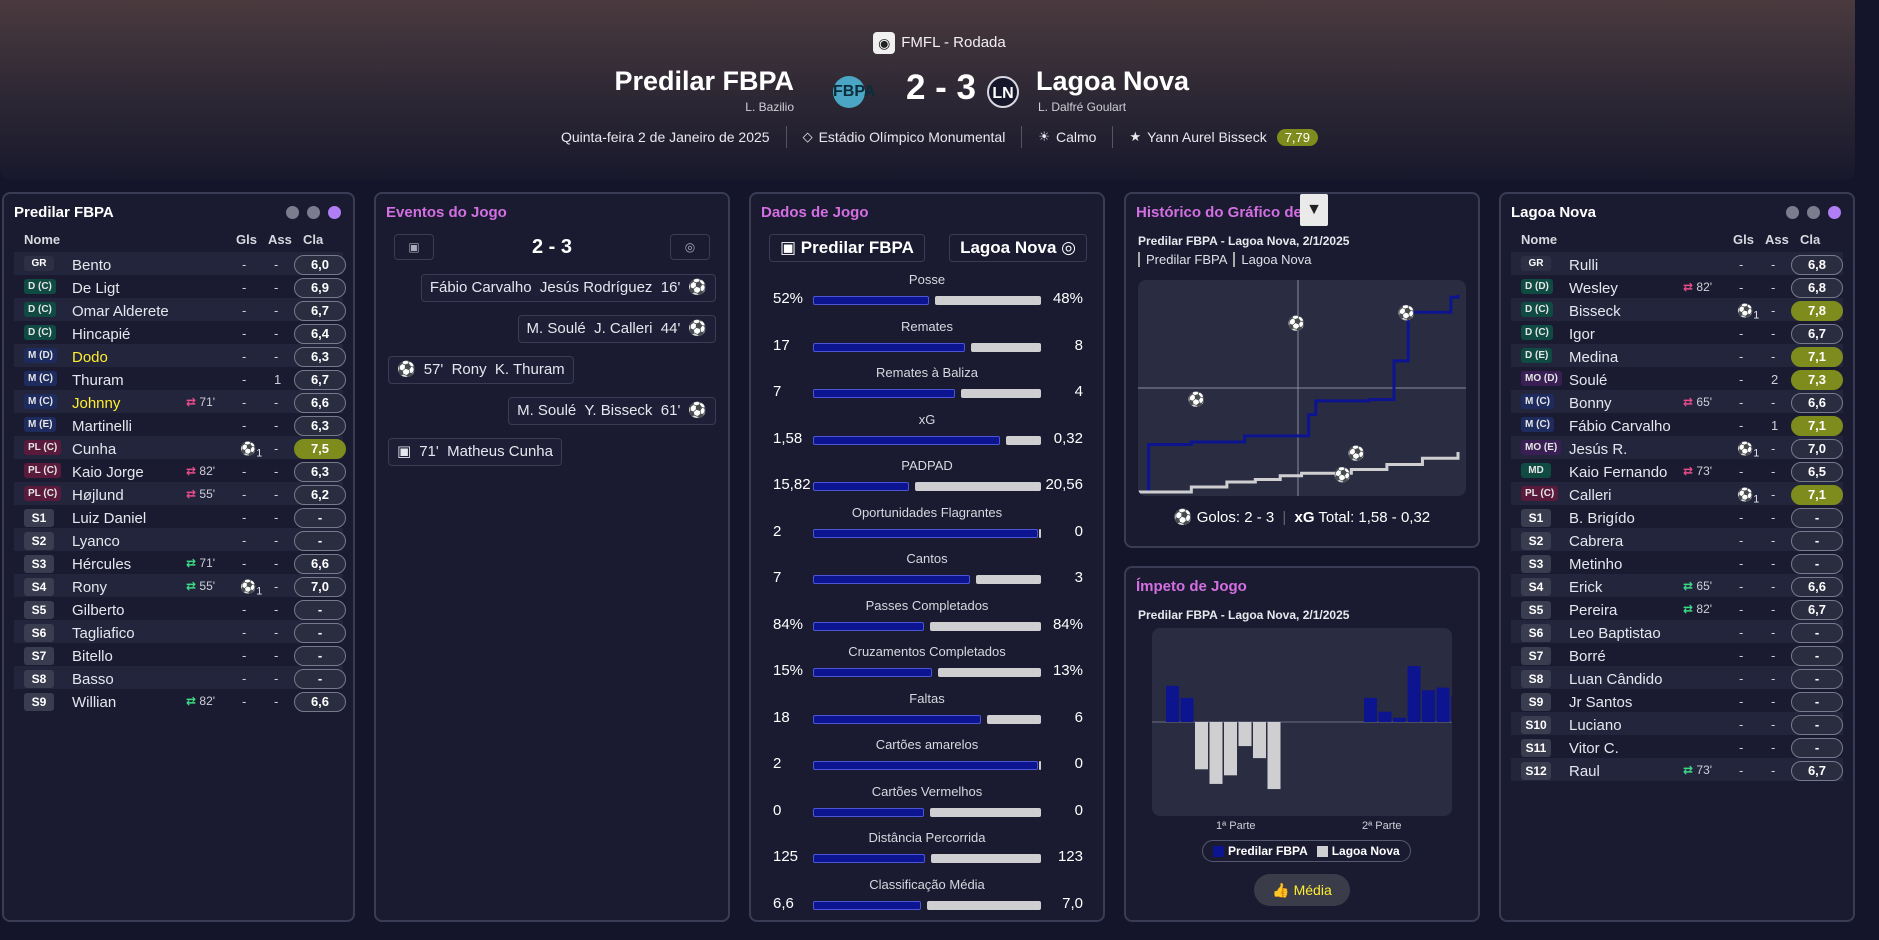 The height and width of the screenshot is (940, 1879). What do you see at coordinates (180, 516) in the screenshot?
I see `player-row: S1 Luiz Daniel - - -` at bounding box center [180, 516].